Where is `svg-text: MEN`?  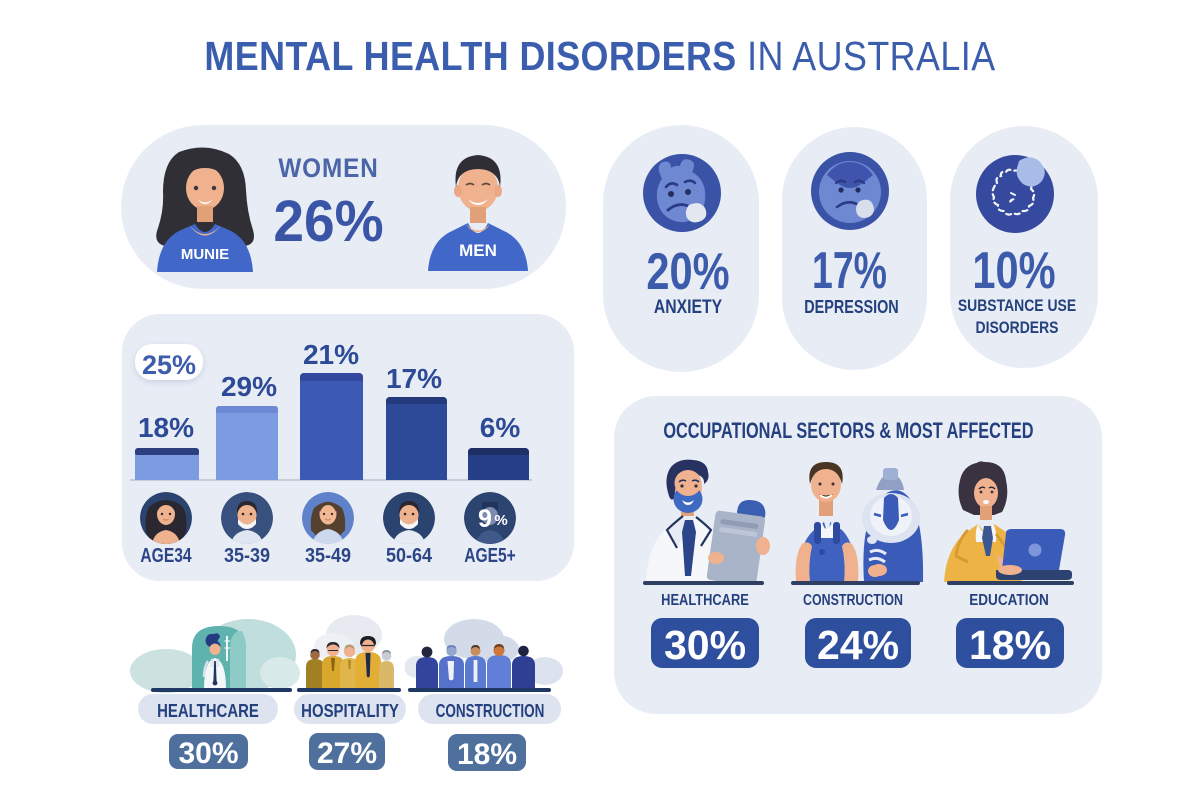
svg-text: MEN is located at coordinates (478, 250).